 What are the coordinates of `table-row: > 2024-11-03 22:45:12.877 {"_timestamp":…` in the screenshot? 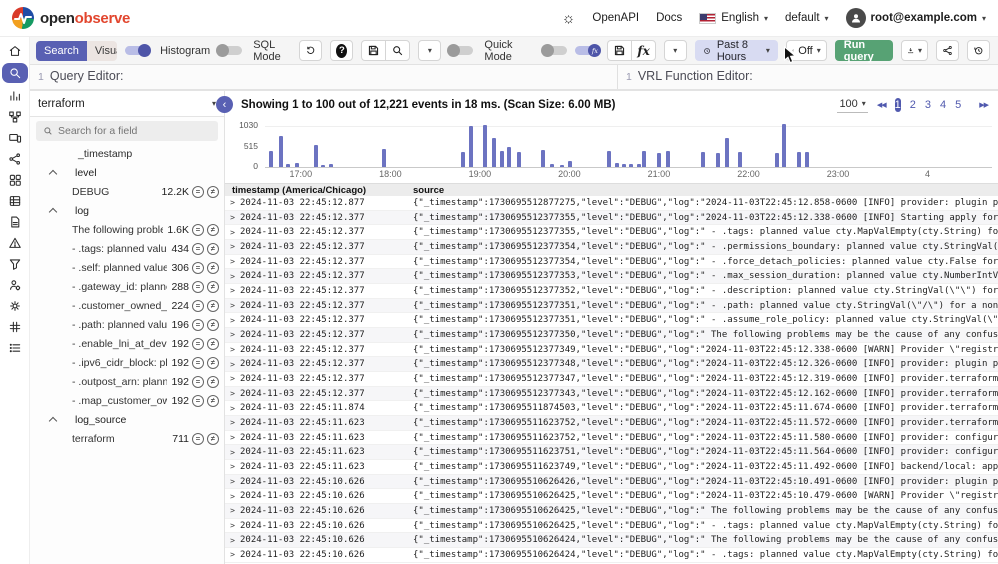 It's located at (611, 203).